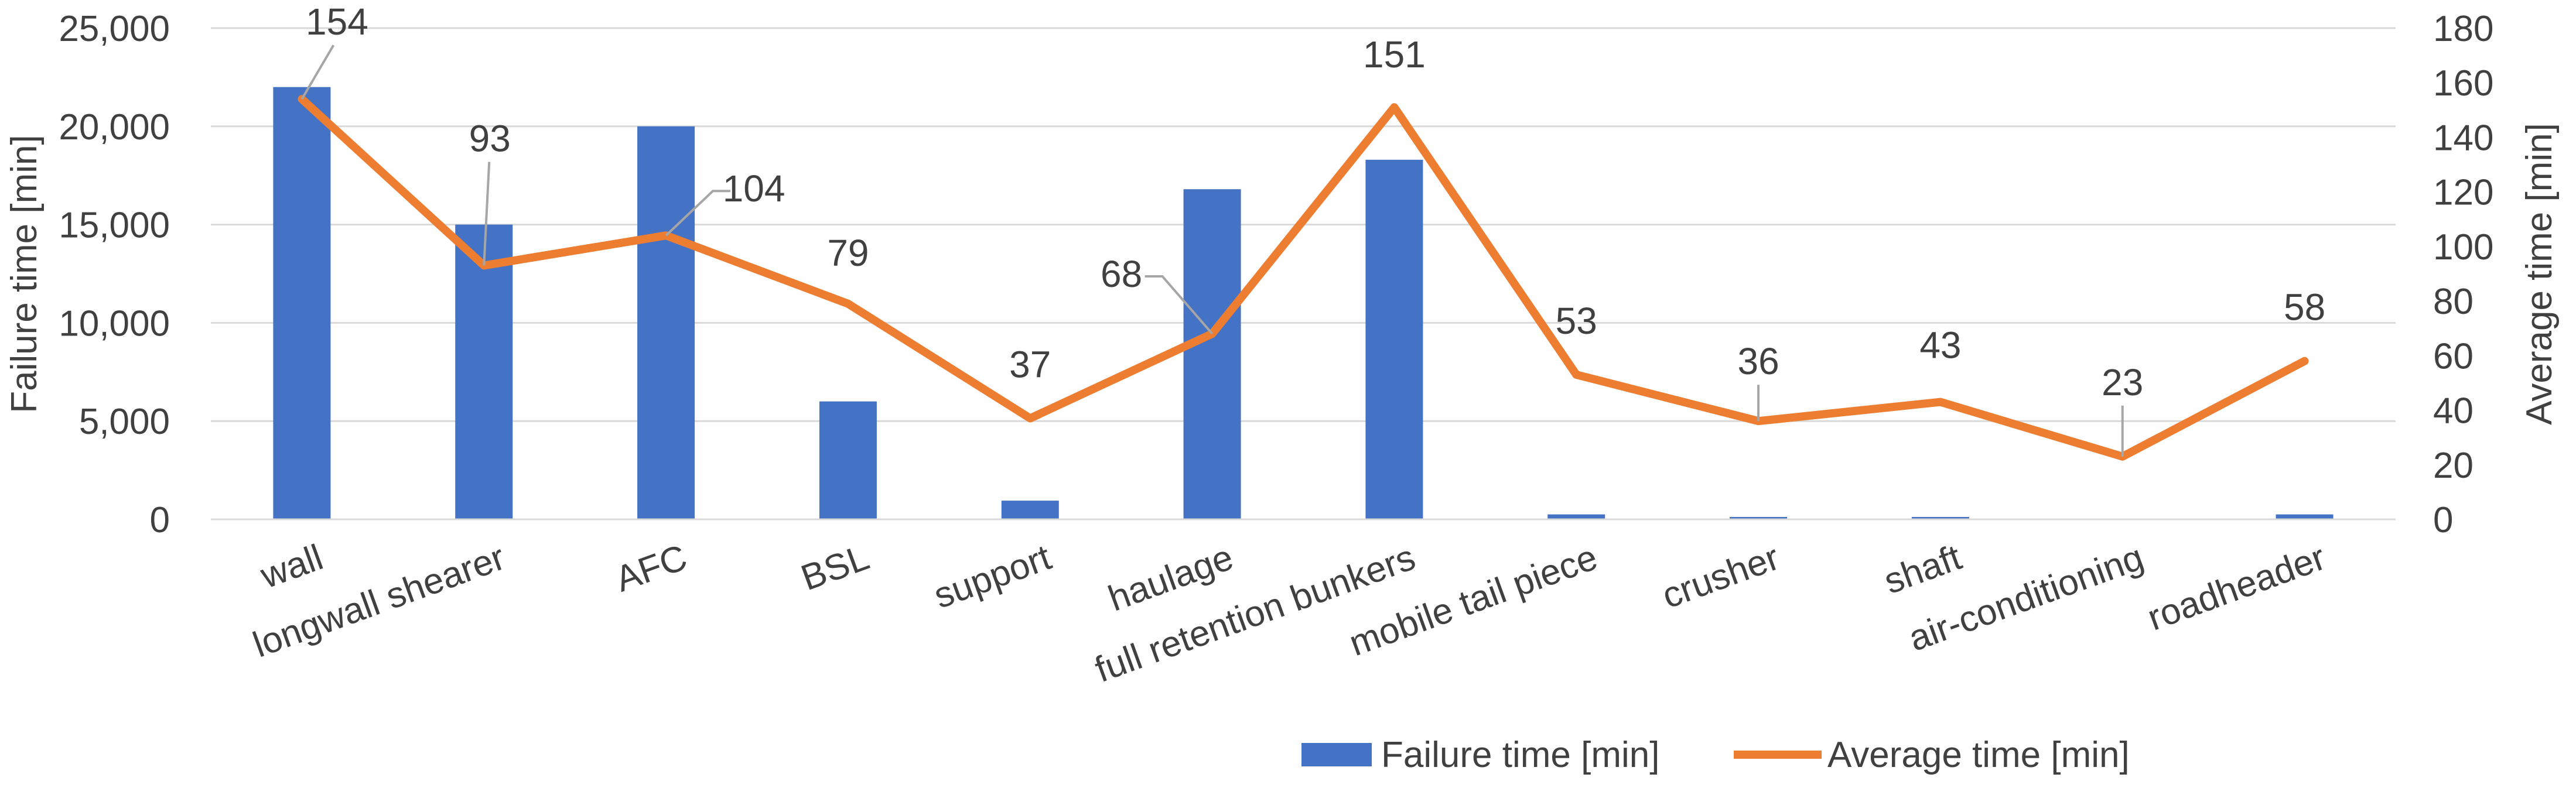 This screenshot has width=2576, height=798. Describe the element at coordinates (2305, 516) in the screenshot. I see `bar-roadheader` at that location.